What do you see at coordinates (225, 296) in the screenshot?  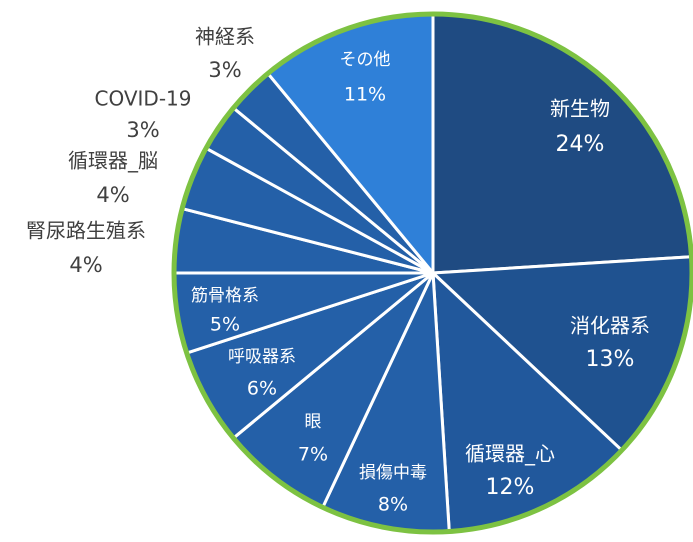 I see `slice-label: 筋骨格系` at bounding box center [225, 296].